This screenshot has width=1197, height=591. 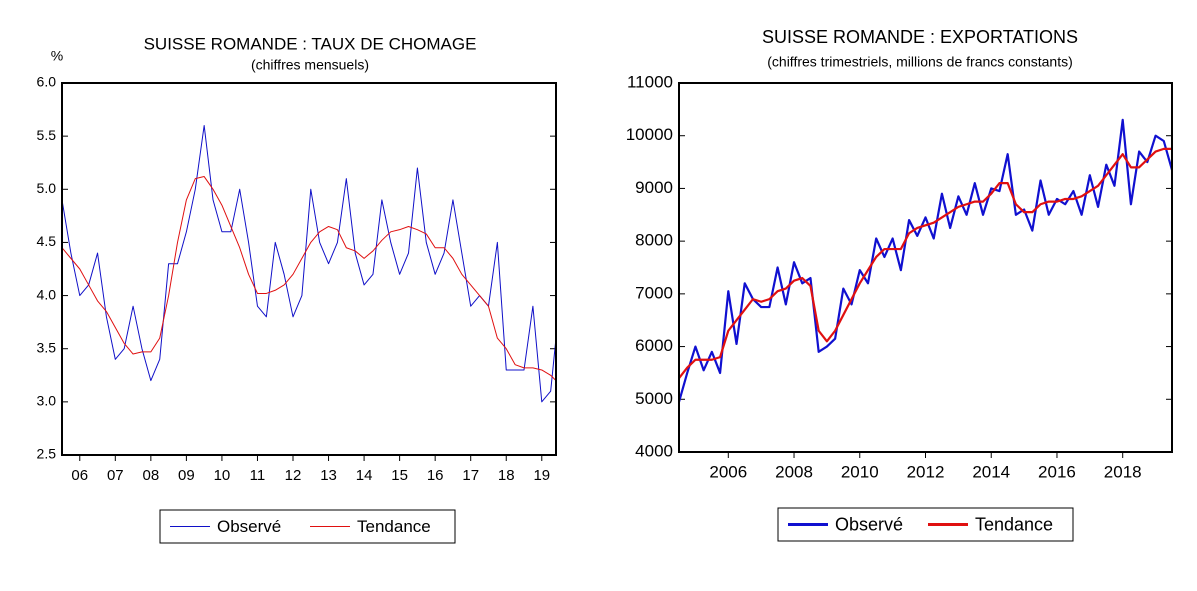 I want to click on x-tick-label: 06, so click(x=79, y=475).